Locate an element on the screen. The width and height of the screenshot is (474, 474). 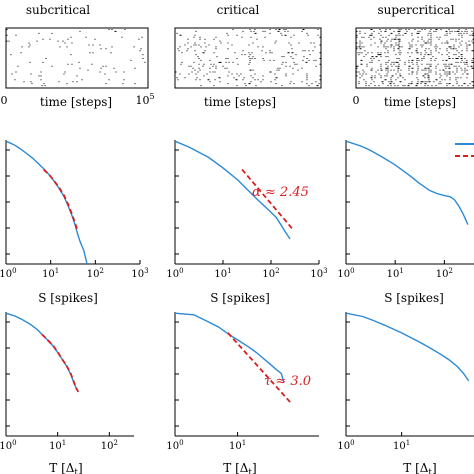
raster-subcritical is located at coordinates (77, 58).